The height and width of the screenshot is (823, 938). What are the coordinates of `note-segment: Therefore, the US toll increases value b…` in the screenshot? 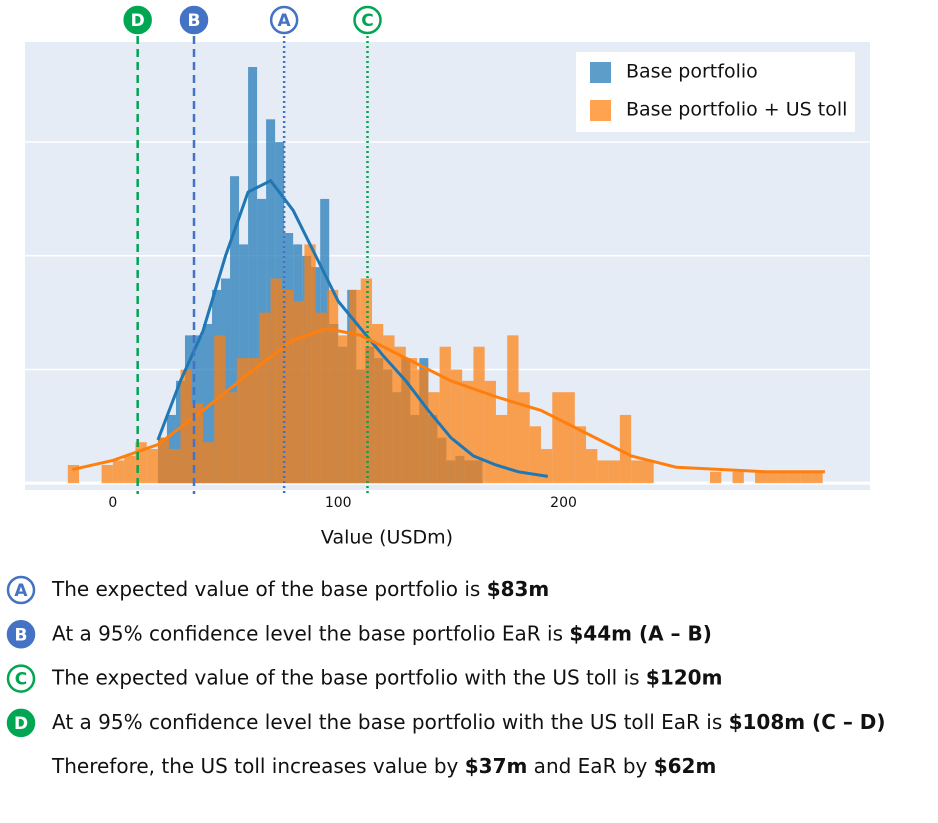 It's located at (258, 766).